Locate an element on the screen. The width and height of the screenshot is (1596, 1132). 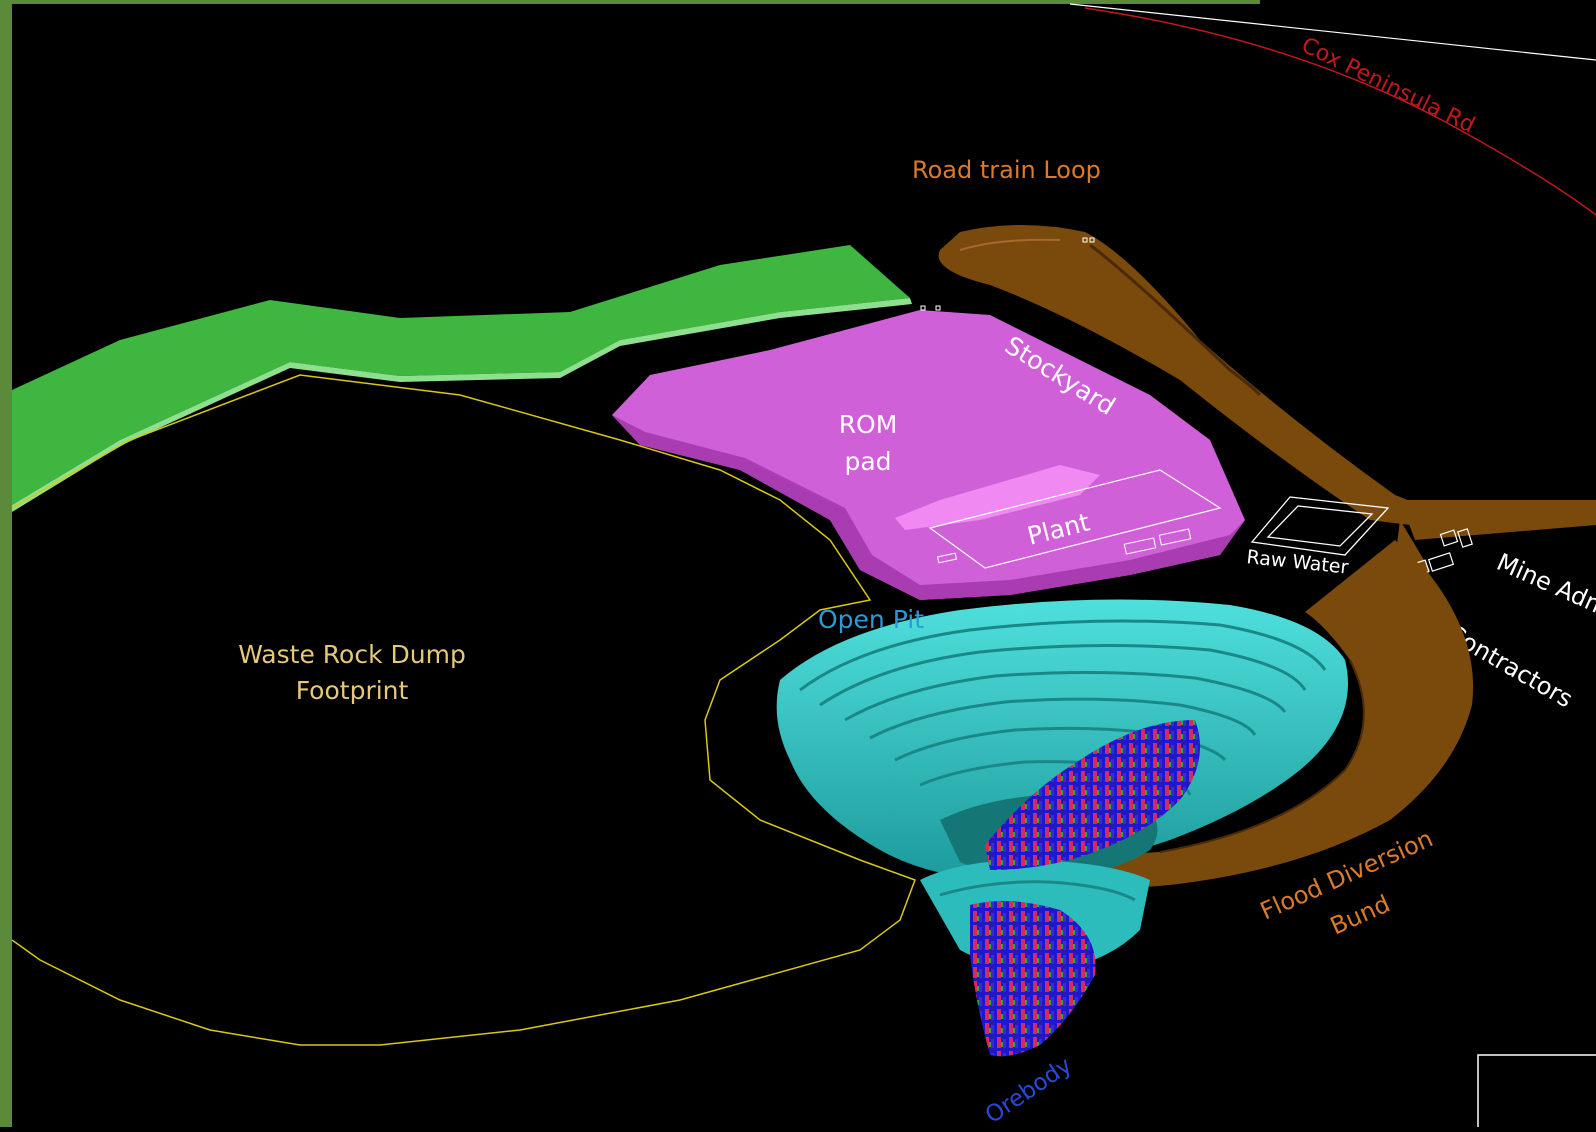
cox-peninsula-road is located at coordinates (1332, 109).